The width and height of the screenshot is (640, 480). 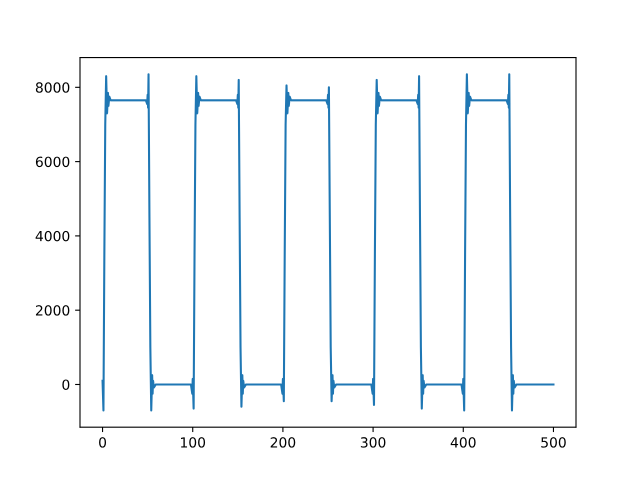 What do you see at coordinates (53, 87) in the screenshot?
I see `y-tick-label: 8000` at bounding box center [53, 87].